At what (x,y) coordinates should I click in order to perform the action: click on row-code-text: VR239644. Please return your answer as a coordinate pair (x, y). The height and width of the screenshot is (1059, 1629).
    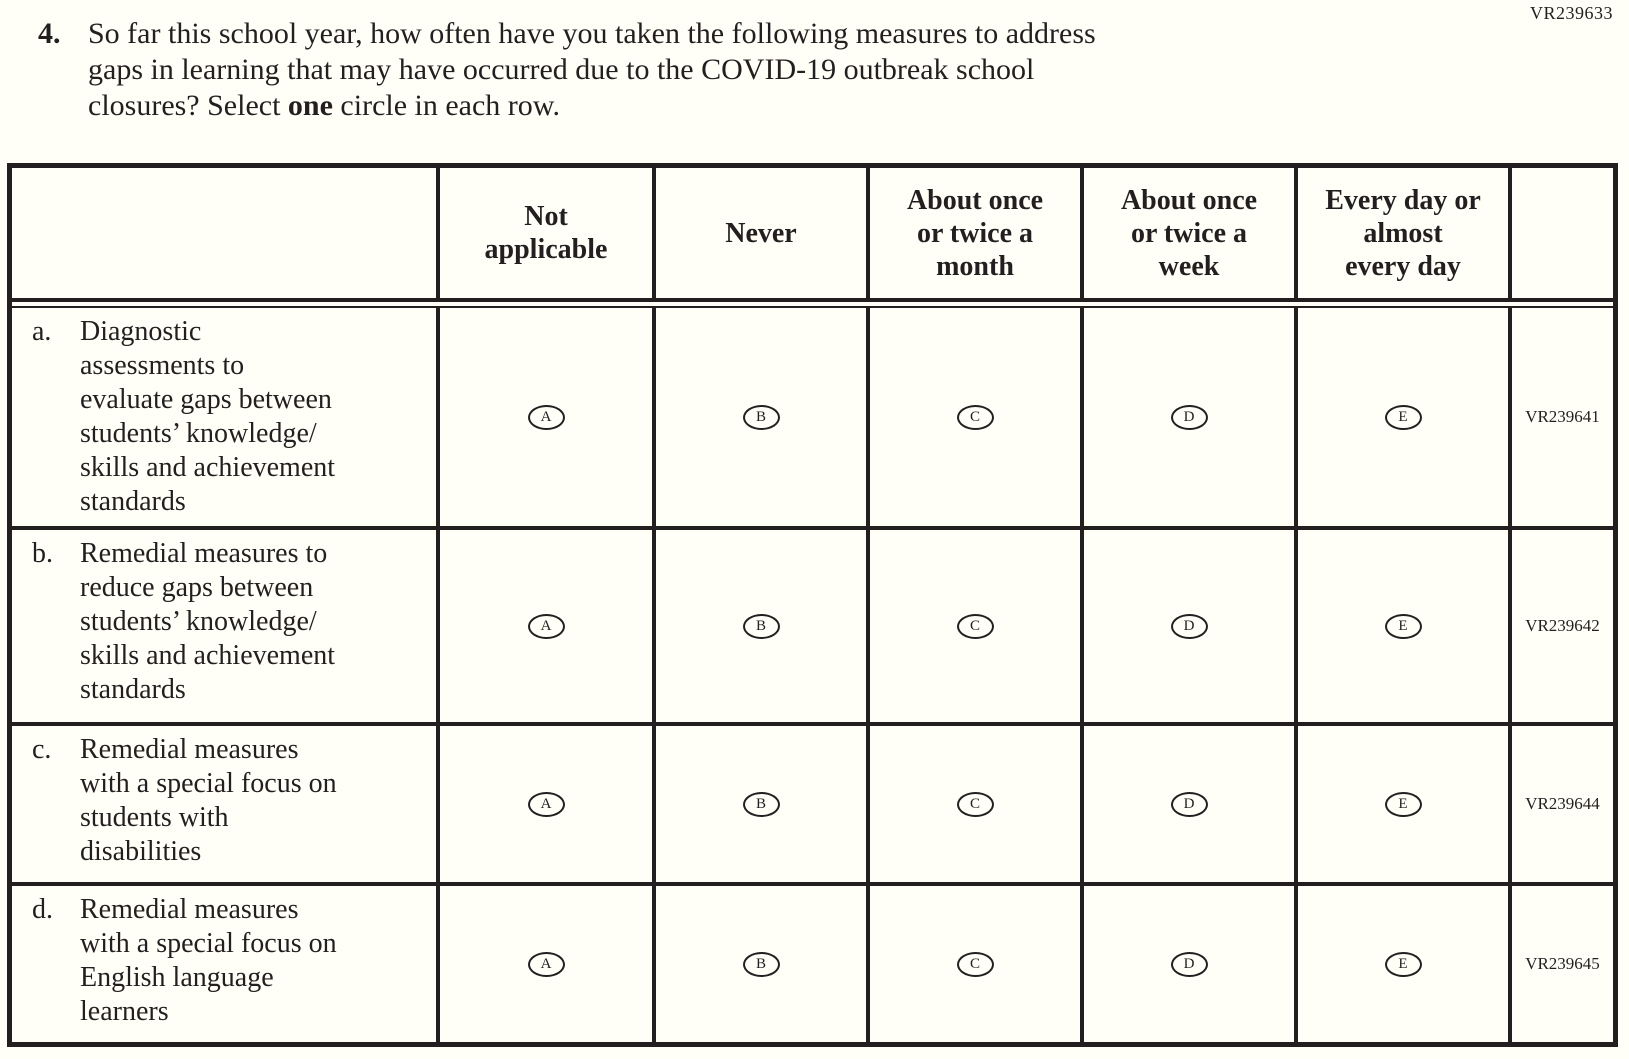
    Looking at the image, I should click on (1562, 803).